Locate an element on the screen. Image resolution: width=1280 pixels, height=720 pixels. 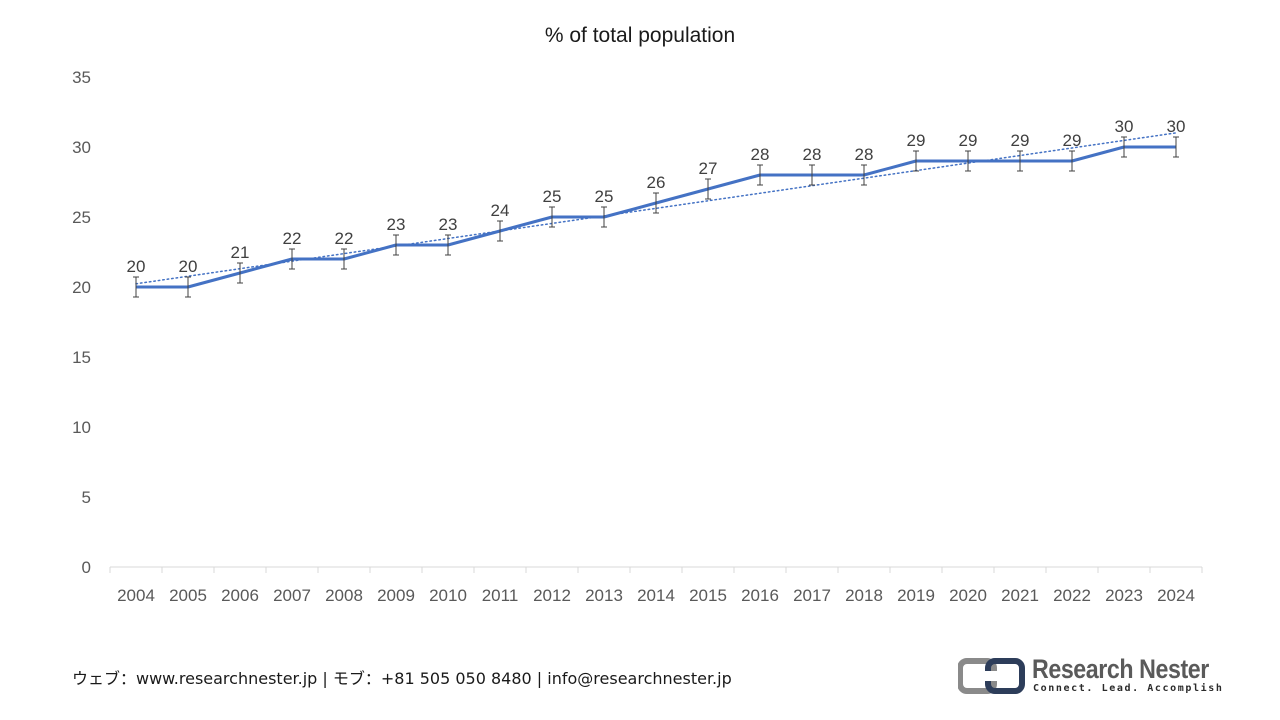
y-tick-label: 5 is located at coordinates (86, 497).